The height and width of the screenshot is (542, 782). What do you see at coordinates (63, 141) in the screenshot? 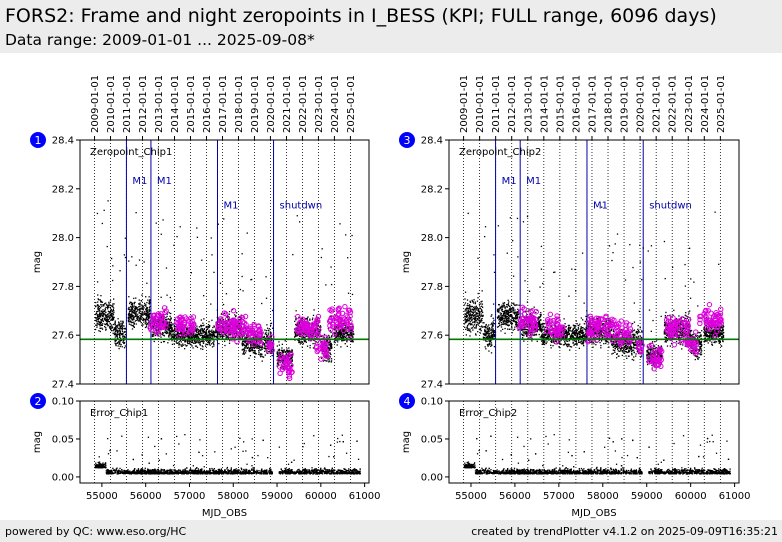
I see `y-tick-label: 28.4` at bounding box center [63, 141].